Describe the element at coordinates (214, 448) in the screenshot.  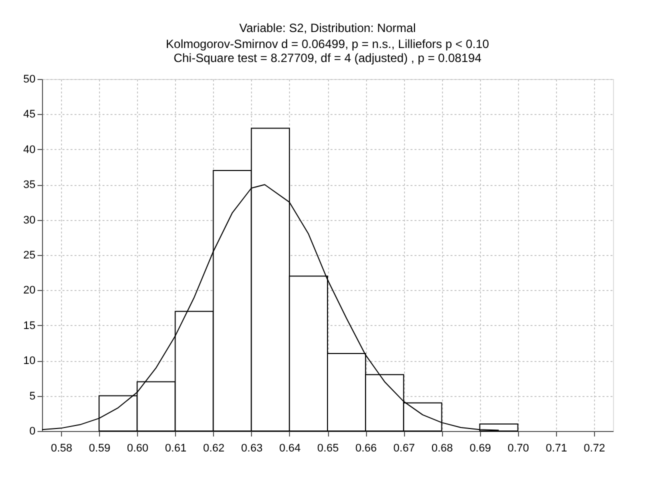
I see `x-tick-label: 0.62` at that location.